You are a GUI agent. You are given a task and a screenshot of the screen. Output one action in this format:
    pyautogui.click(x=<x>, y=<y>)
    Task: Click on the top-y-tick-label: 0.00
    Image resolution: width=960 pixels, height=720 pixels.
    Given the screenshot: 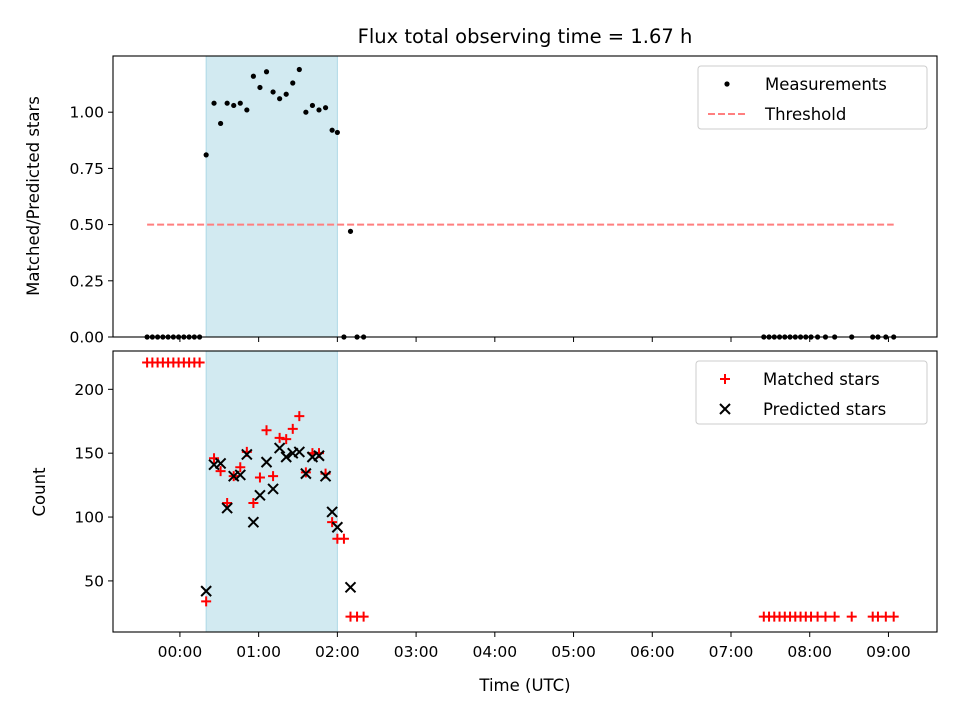 What is the action you would take?
    pyautogui.click(x=86, y=338)
    